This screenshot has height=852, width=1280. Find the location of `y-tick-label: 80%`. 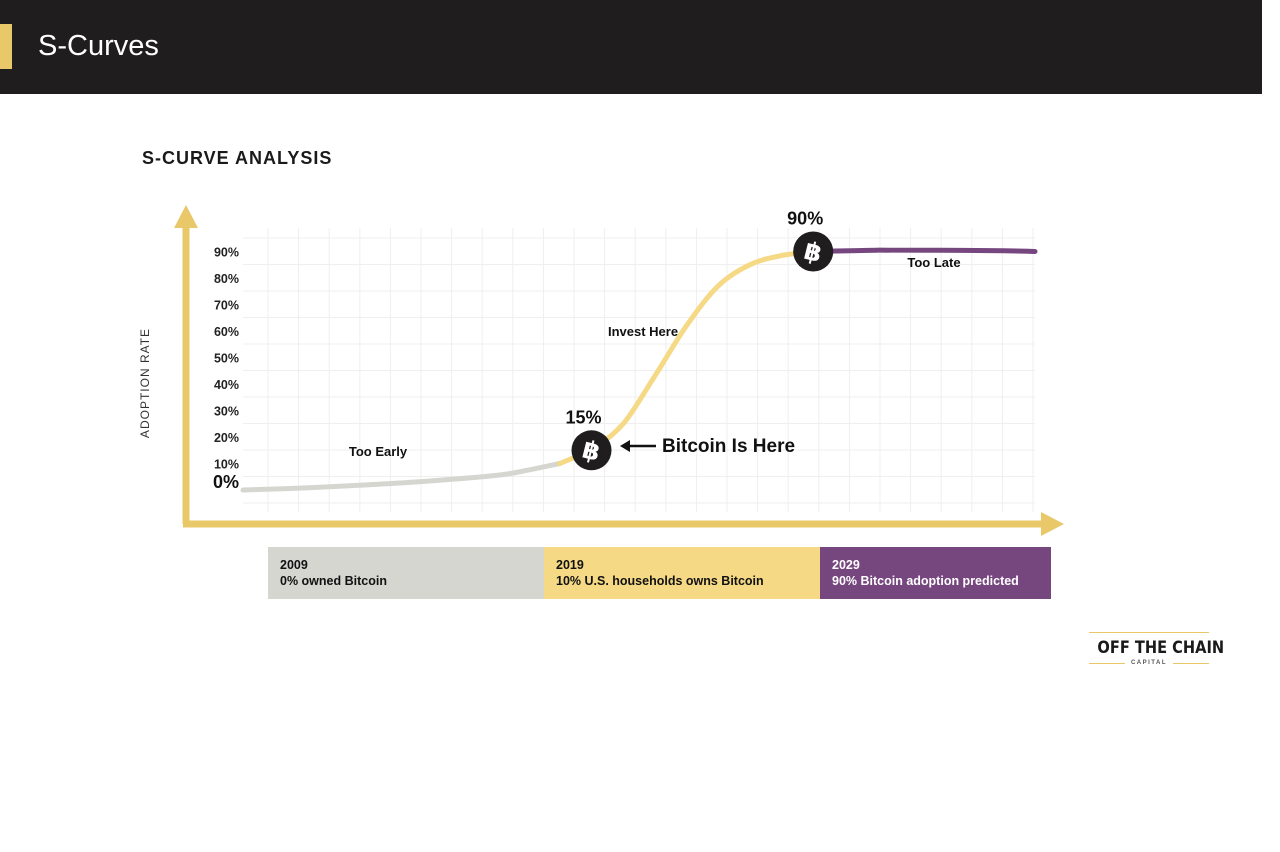

y-tick-label: 80% is located at coordinates (226, 279).